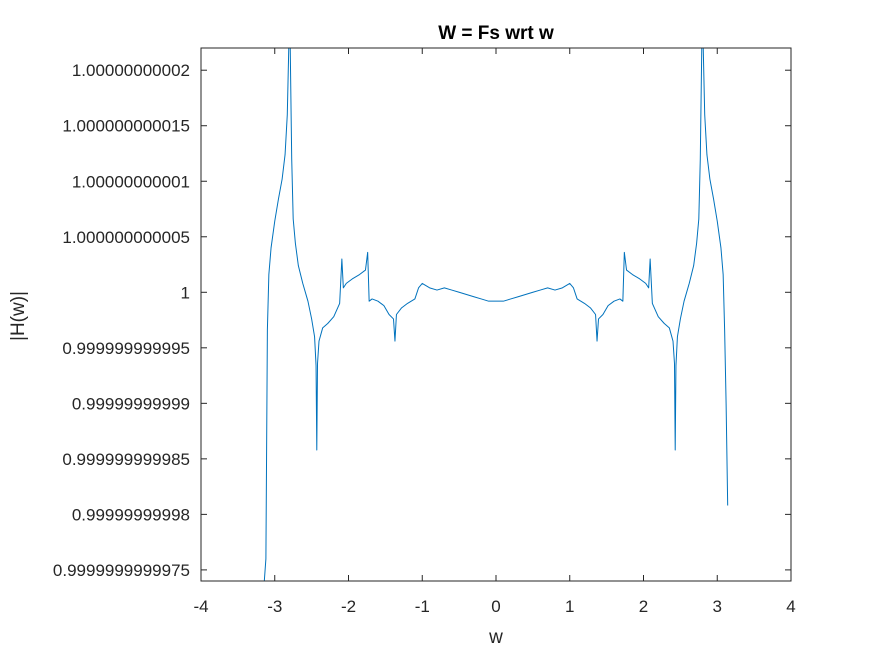  What do you see at coordinates (131, 403) in the screenshot?
I see `y-tick-label: 0.99999999999` at bounding box center [131, 403].